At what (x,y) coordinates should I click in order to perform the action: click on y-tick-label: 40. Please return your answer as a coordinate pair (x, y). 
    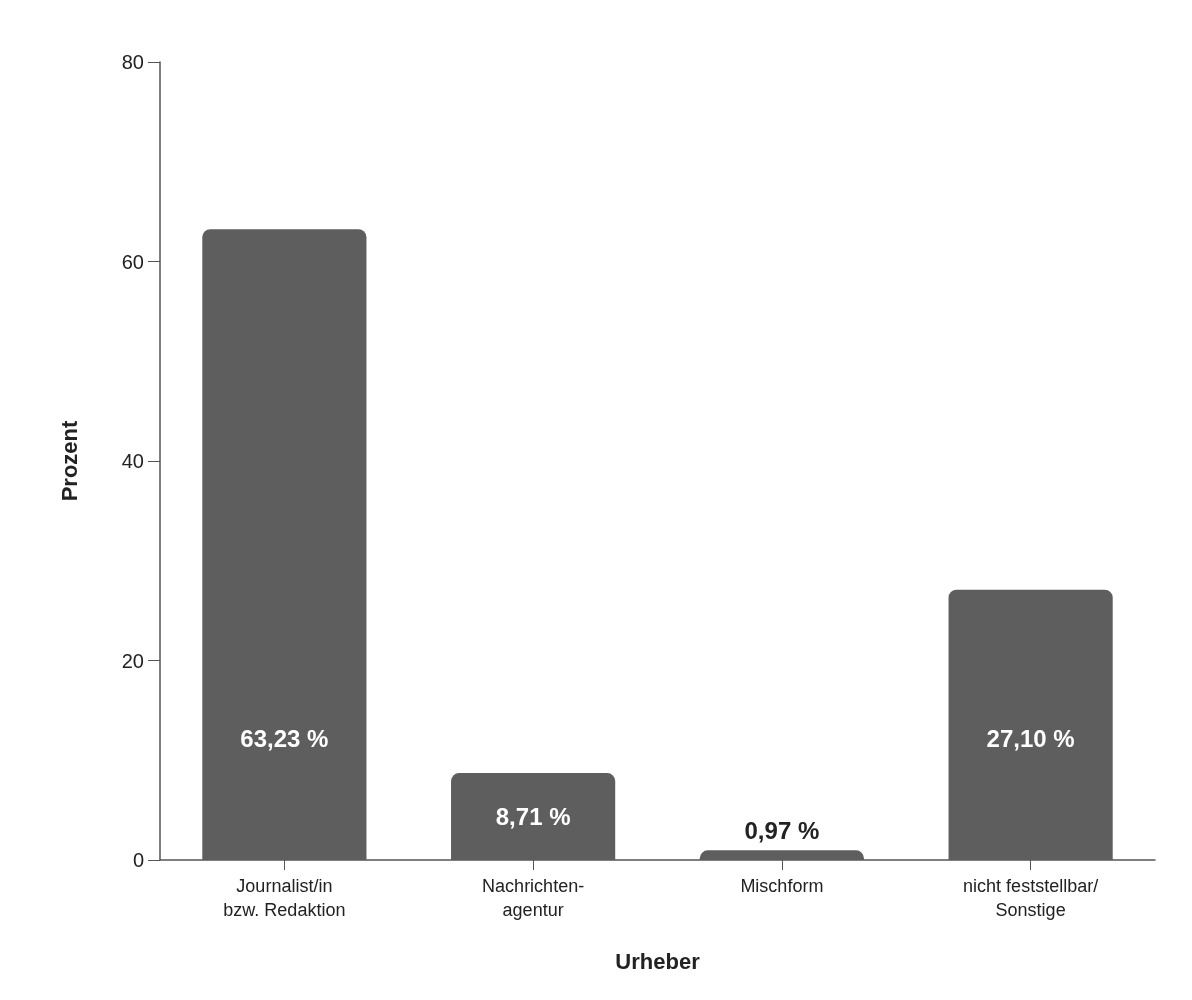
    Looking at the image, I should click on (132, 461).